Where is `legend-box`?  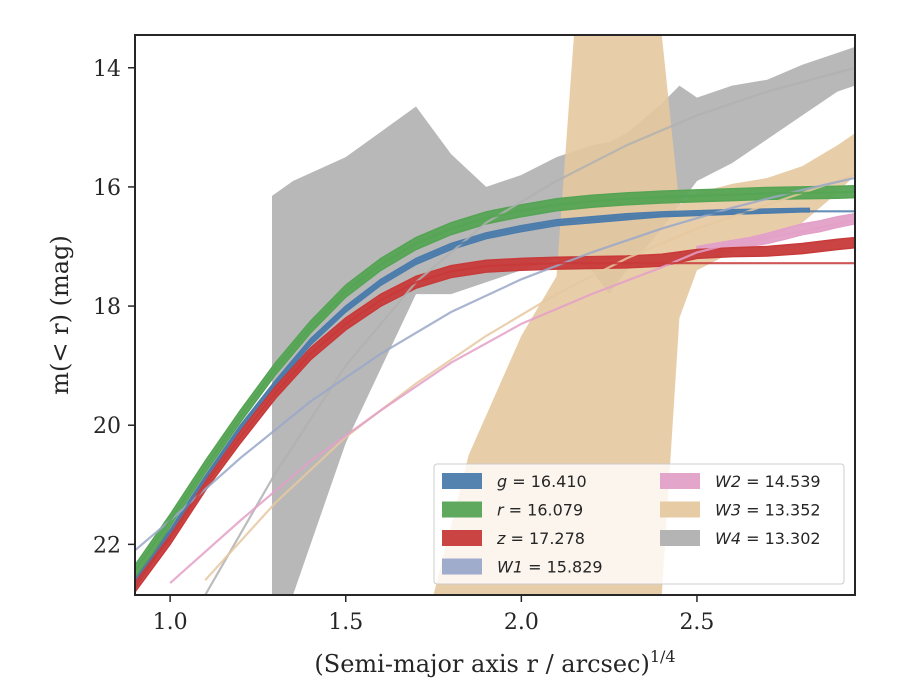
legend-box is located at coordinates (639, 524).